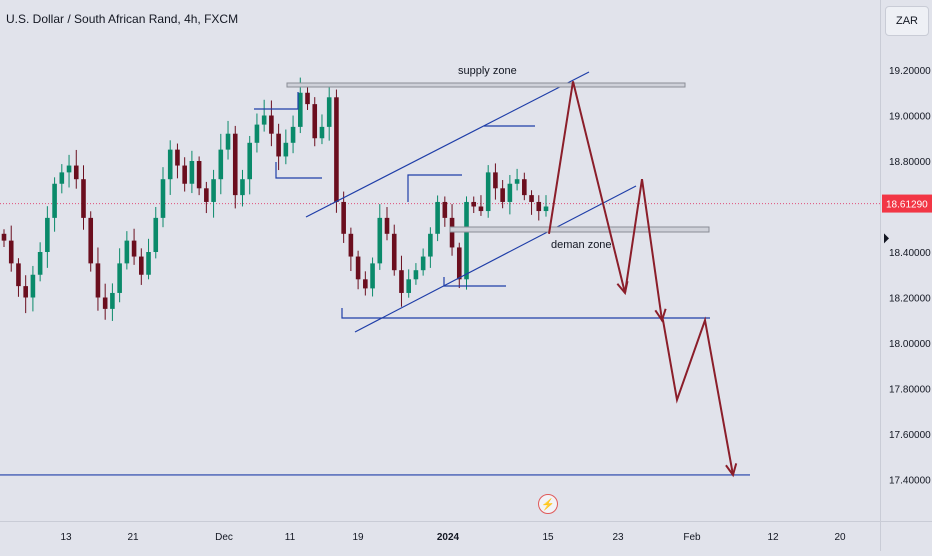 The width and height of the screenshot is (932, 556). What do you see at coordinates (907, 203) in the screenshot?
I see `current-price-badge` at bounding box center [907, 203].